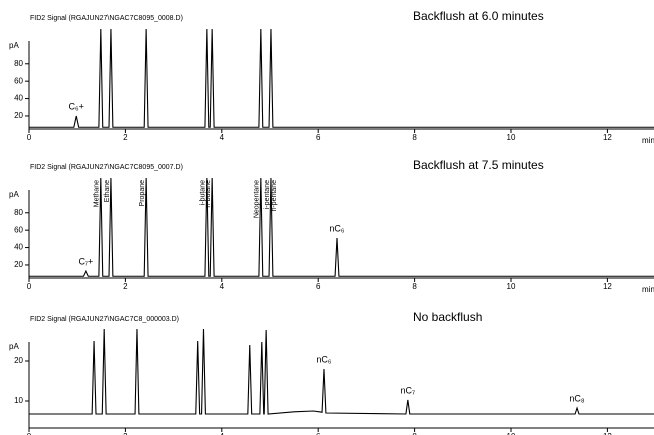  Describe the element at coordinates (478, 16) in the screenshot. I see `panel-subtitle: Backflush at 6.0 minutes` at that location.